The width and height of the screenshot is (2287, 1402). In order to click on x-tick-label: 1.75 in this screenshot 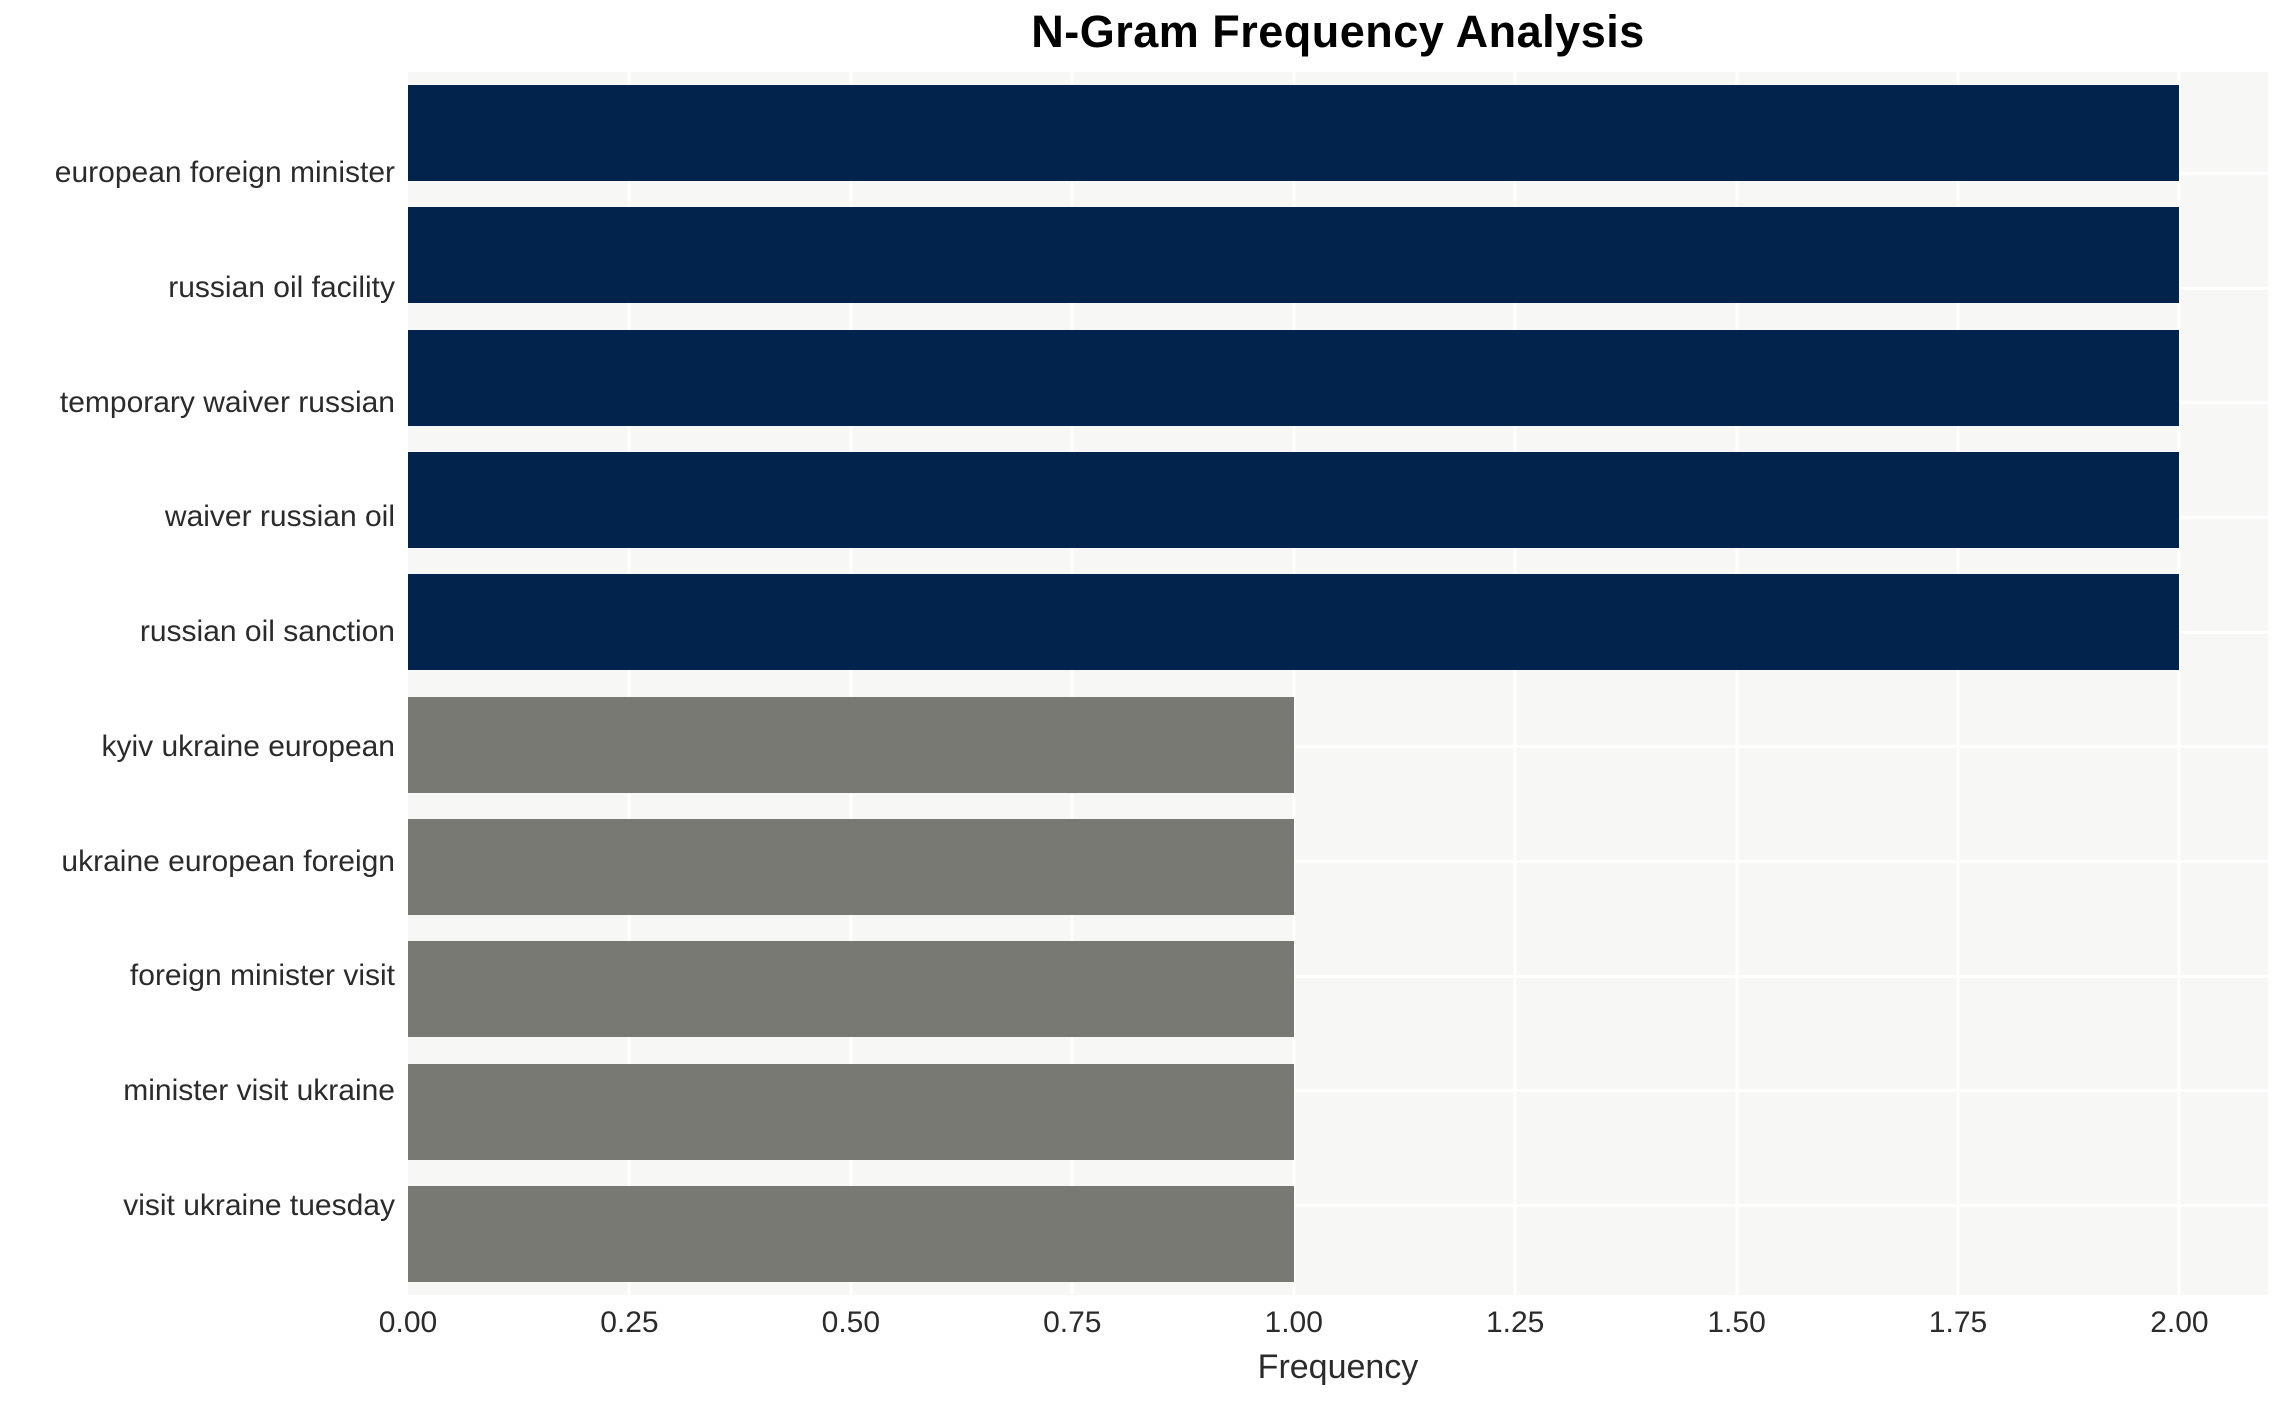, I will do `click(1958, 1322)`.